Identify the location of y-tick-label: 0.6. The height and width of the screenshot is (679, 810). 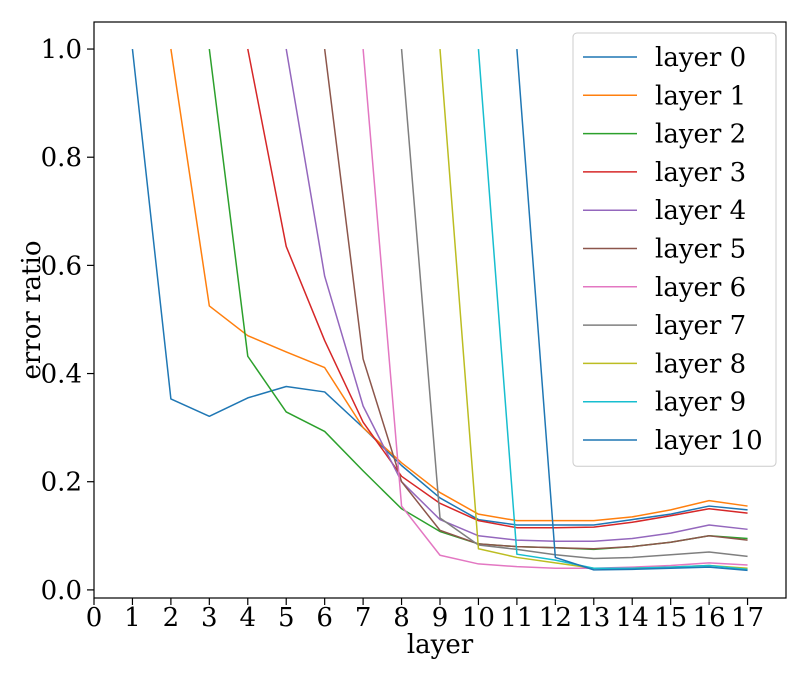
(61, 266).